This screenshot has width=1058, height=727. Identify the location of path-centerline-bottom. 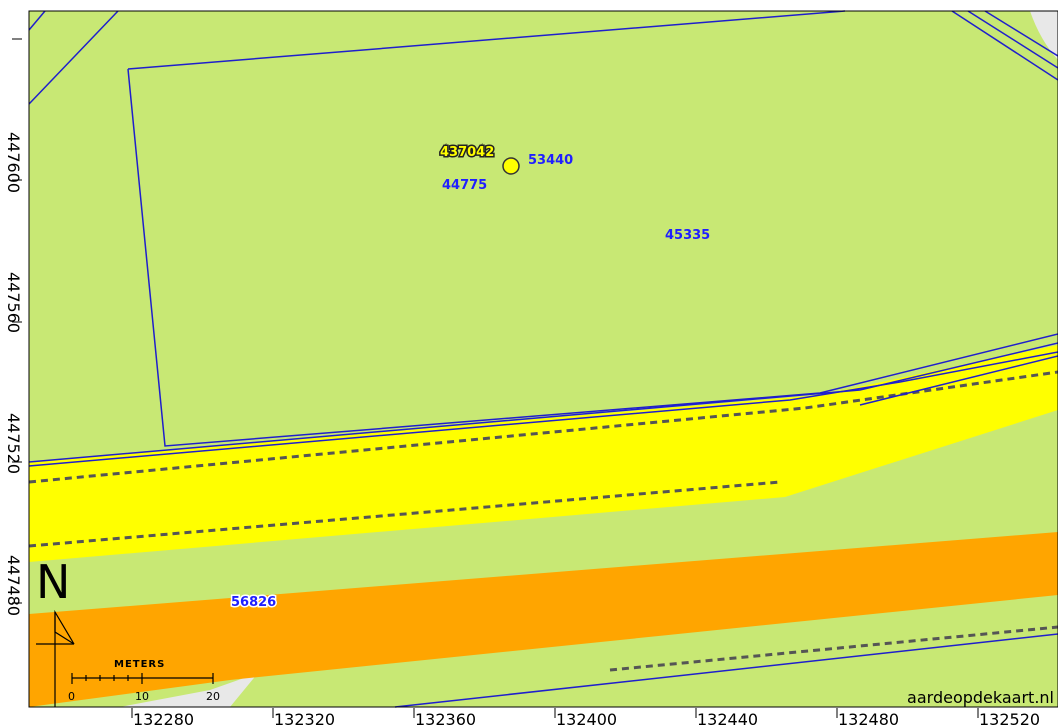
(833, 648).